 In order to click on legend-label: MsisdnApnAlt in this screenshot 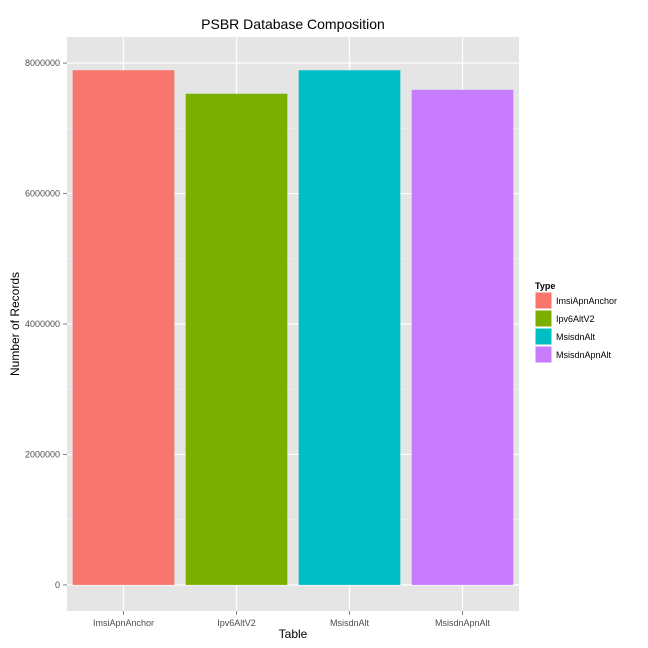, I will do `click(584, 355)`.